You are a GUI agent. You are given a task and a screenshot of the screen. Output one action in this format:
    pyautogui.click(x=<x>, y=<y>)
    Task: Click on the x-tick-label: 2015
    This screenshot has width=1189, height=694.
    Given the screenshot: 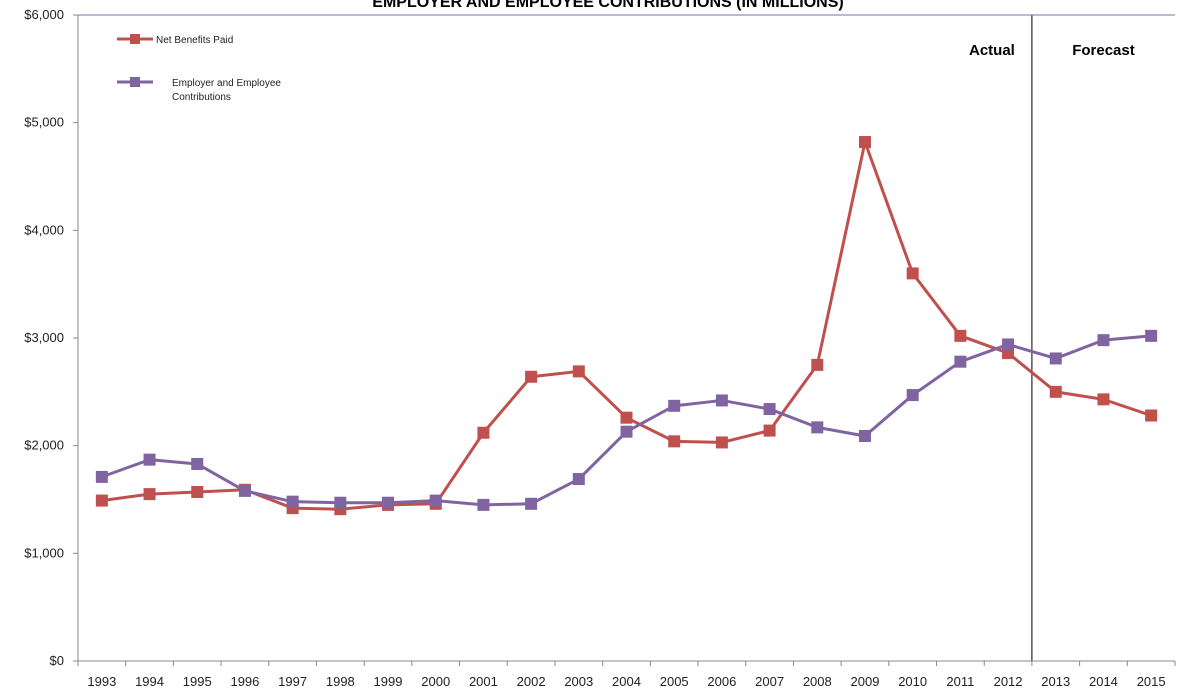 What is the action you would take?
    pyautogui.click(x=1151, y=681)
    